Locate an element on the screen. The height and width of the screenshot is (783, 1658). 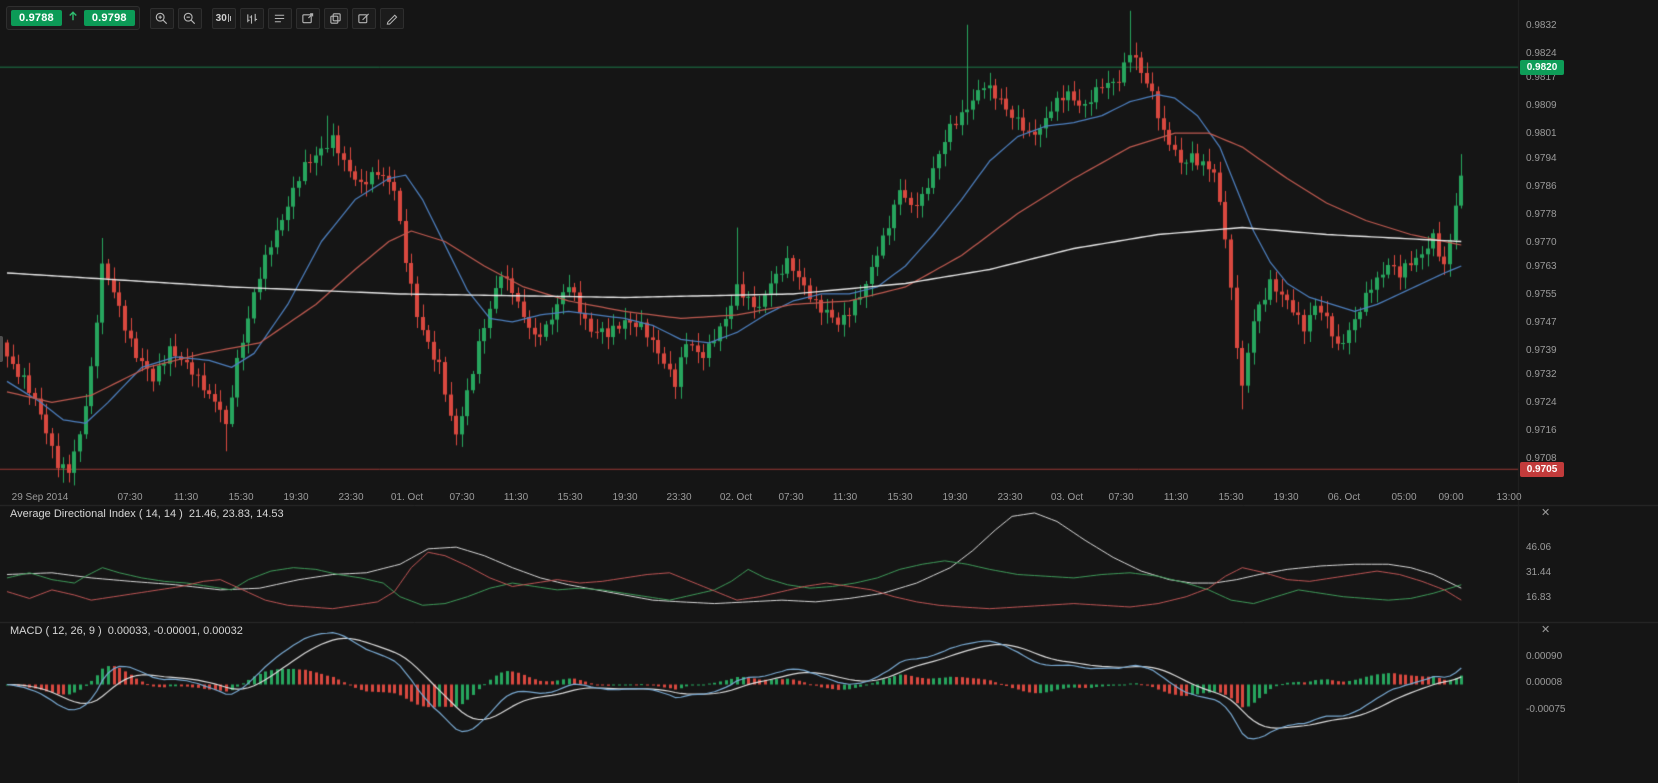
indicators-list-icon is located at coordinates (279, 18).